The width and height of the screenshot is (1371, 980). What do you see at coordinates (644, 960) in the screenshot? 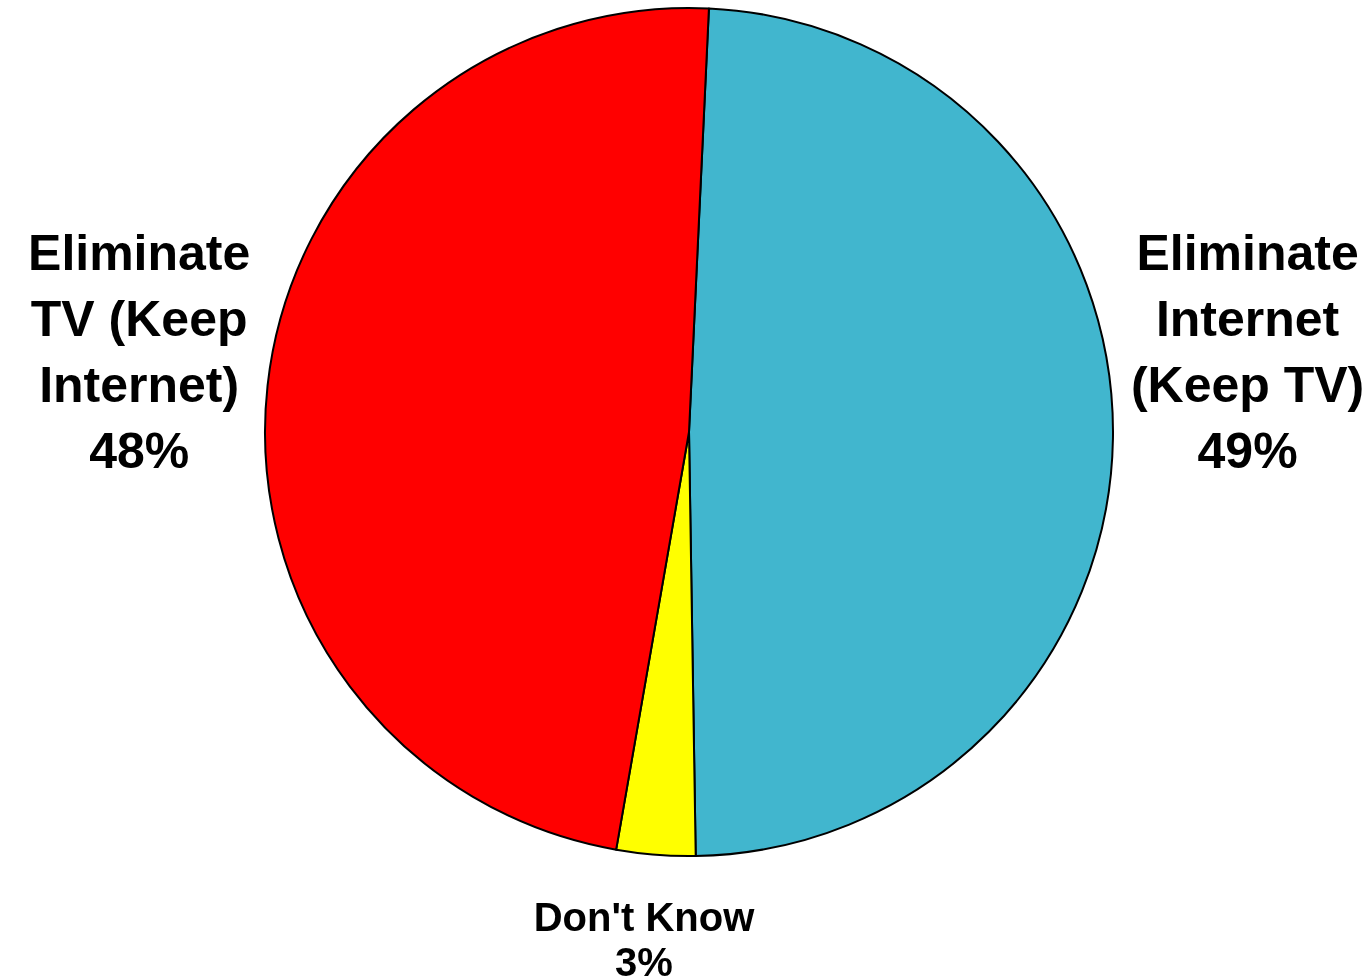
I see `data-label: 3%` at bounding box center [644, 960].